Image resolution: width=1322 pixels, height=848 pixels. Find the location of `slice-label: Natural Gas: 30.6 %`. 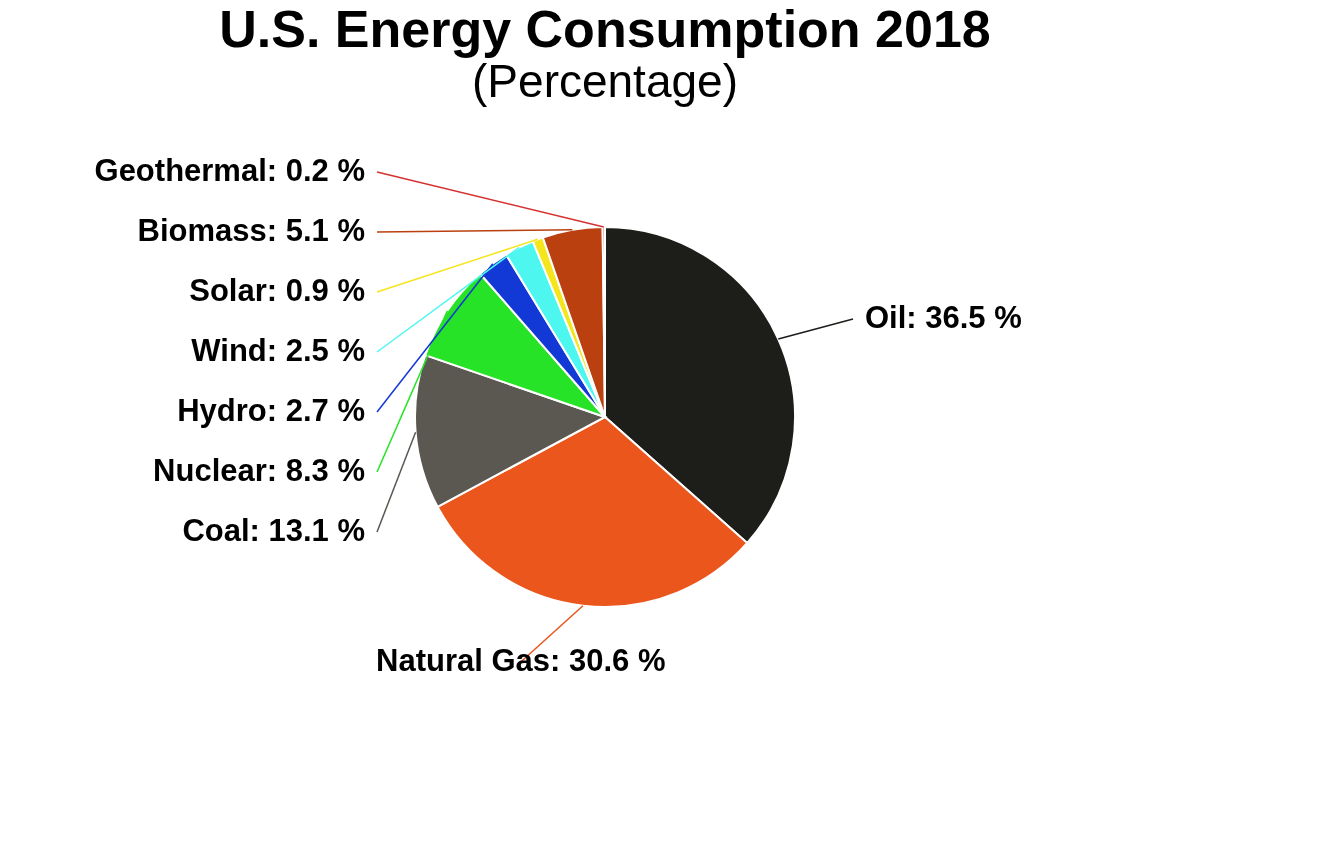

slice-label: Natural Gas: 30.6 % is located at coordinates (521, 660).